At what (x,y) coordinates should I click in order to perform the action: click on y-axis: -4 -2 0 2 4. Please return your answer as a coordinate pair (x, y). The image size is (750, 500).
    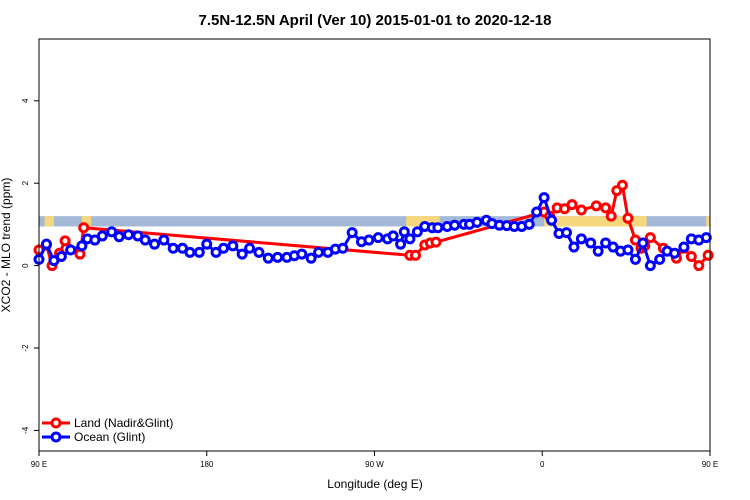
    Looking at the image, I should click on (30, 266).